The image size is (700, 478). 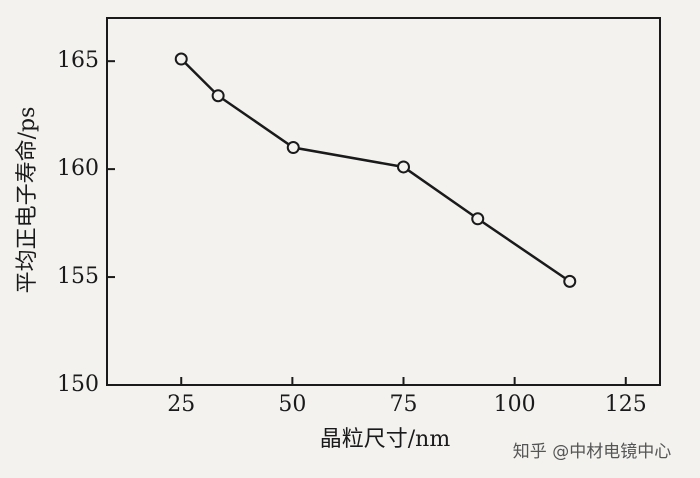 I want to click on y-tick-label: 150, so click(x=78, y=384).